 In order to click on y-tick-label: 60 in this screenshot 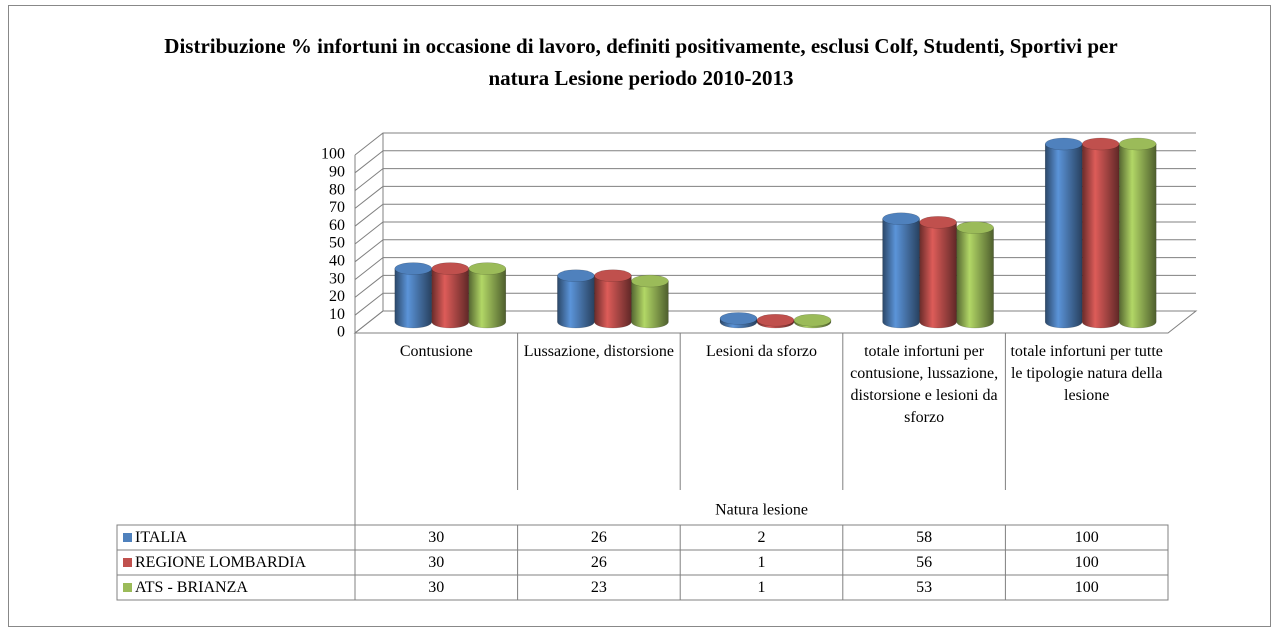, I will do `click(337, 225)`.